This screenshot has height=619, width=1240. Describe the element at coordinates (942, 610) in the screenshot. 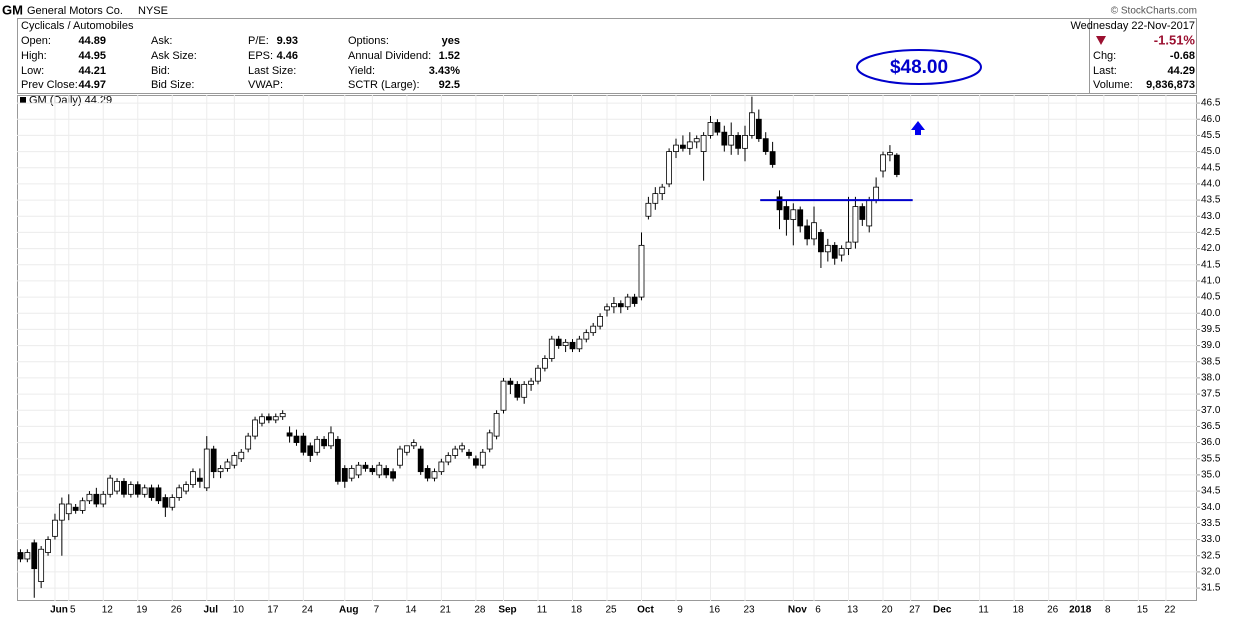

I see `x-tick-label: Dec` at that location.